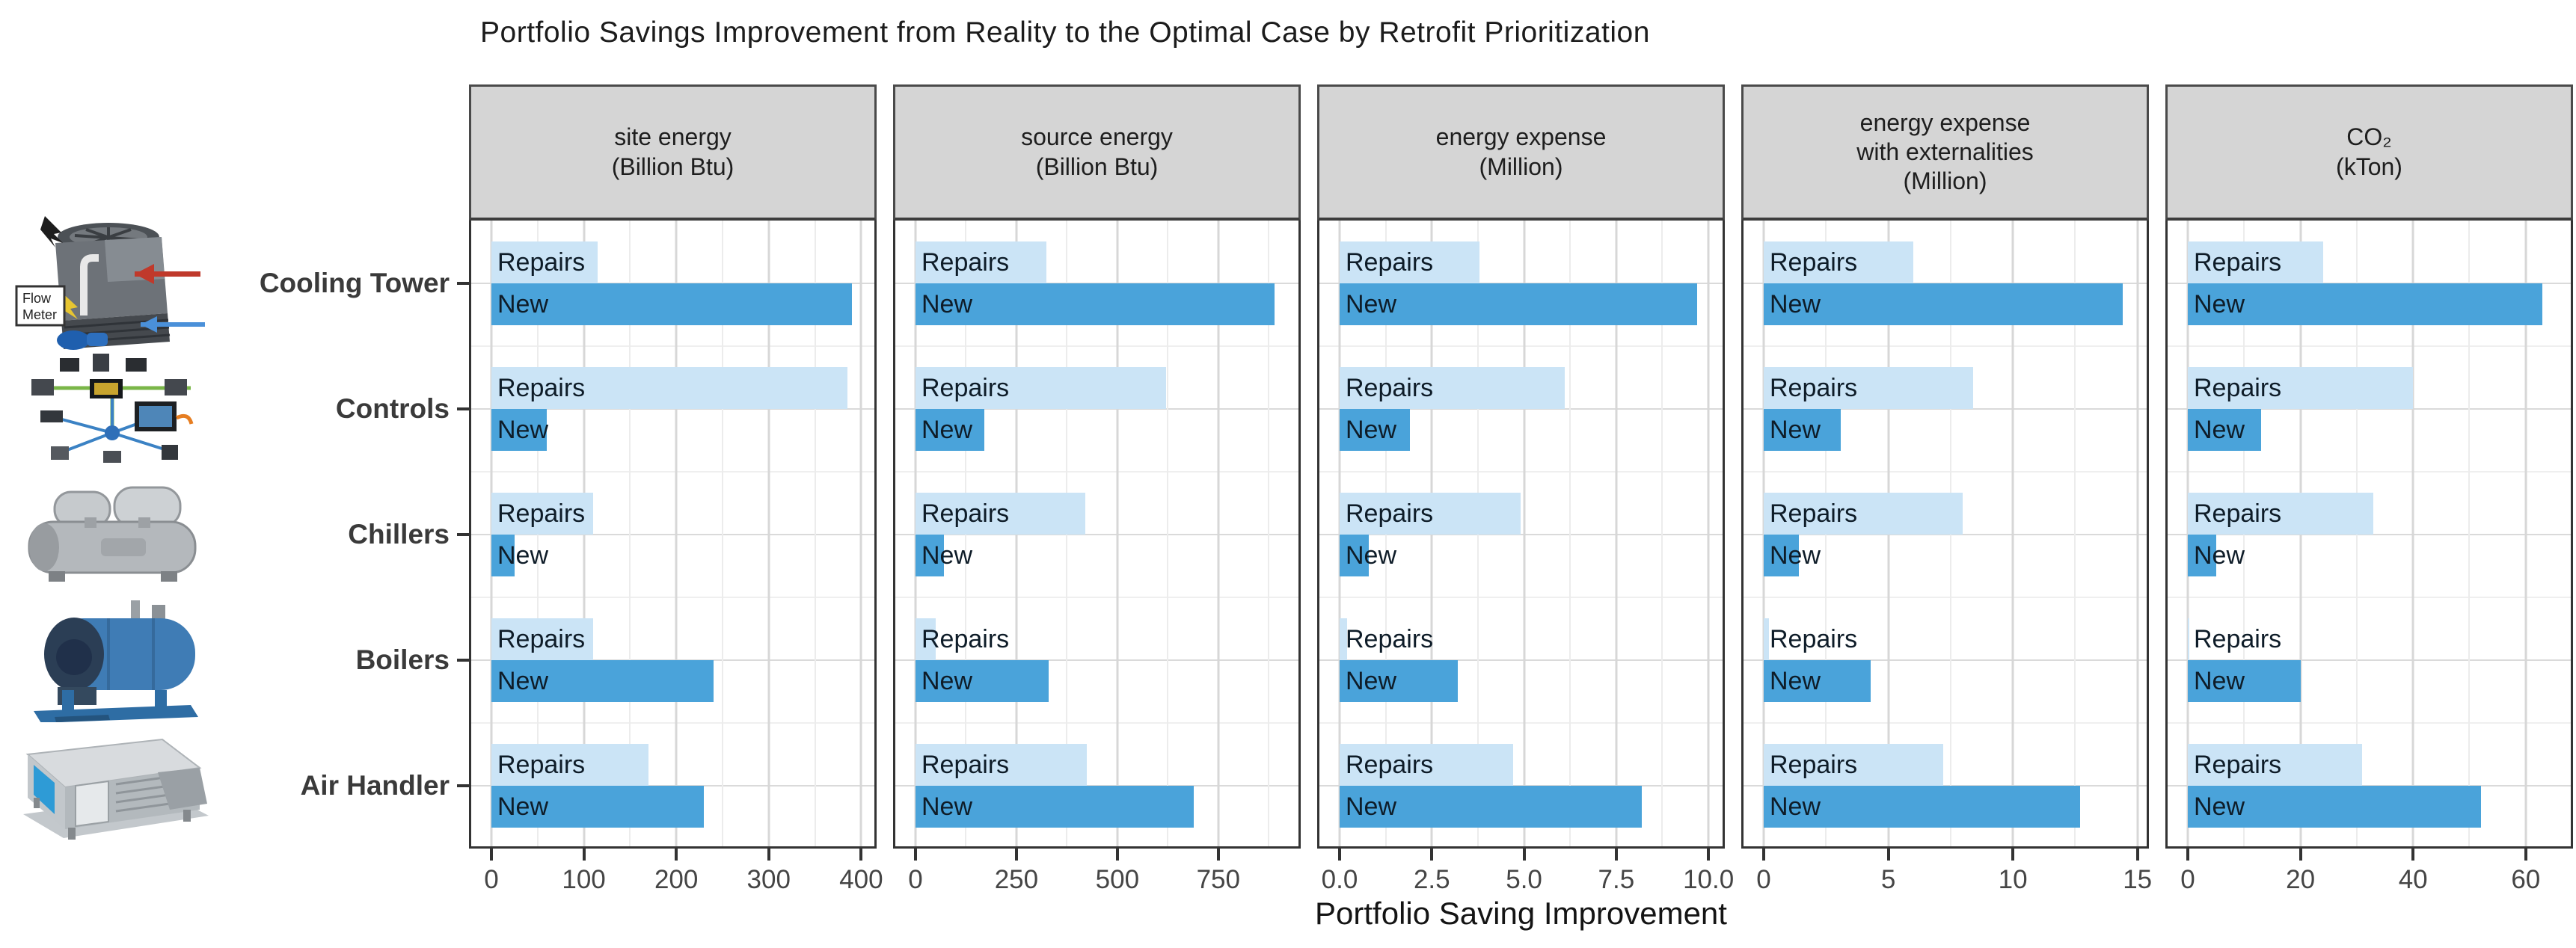 This screenshot has width=2576, height=948. I want to click on strip-title-line: (Billion Btu), so click(1097, 167).